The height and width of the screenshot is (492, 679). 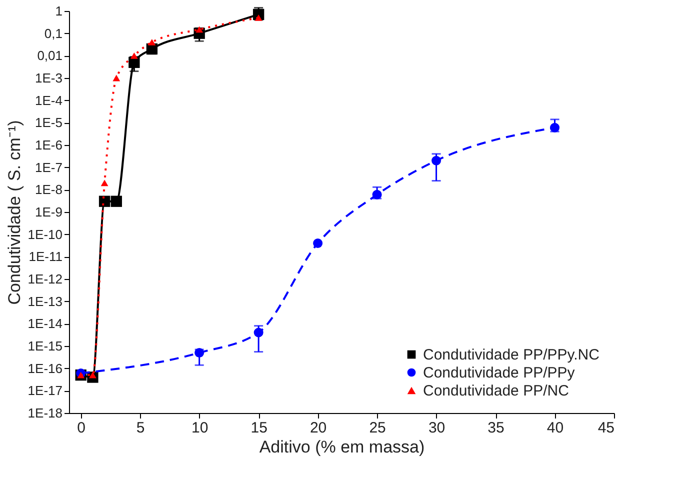 I want to click on y-tick-label: 1E-11, so click(x=45, y=256).